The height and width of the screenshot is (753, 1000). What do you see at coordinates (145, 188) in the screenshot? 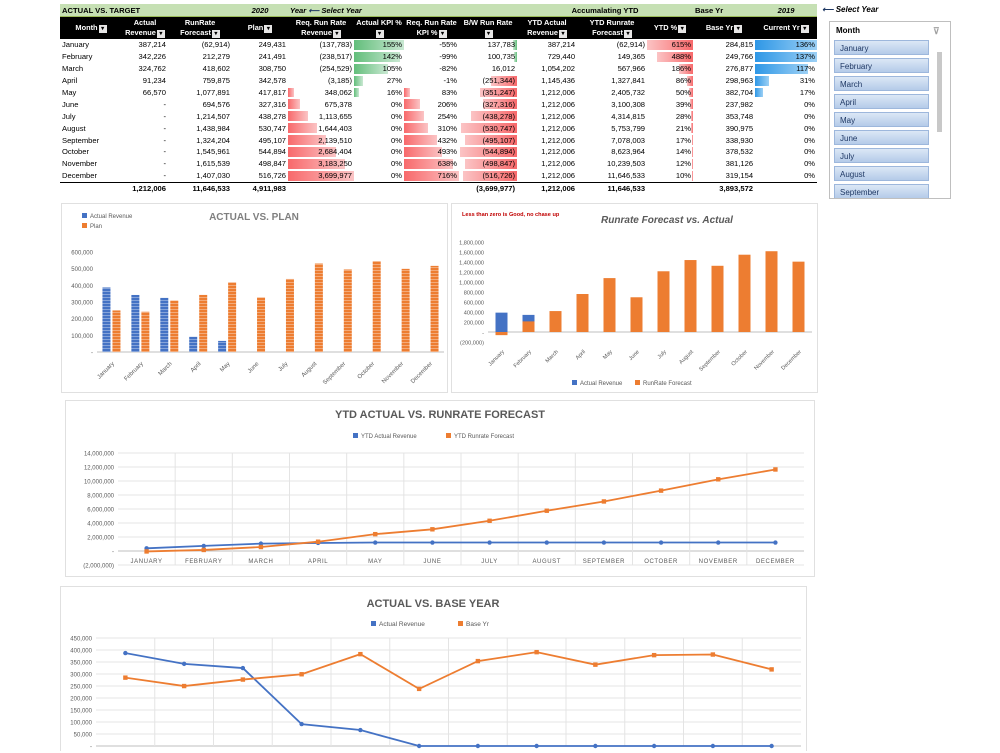
I see `total-actual: 1,212,006` at bounding box center [145, 188].